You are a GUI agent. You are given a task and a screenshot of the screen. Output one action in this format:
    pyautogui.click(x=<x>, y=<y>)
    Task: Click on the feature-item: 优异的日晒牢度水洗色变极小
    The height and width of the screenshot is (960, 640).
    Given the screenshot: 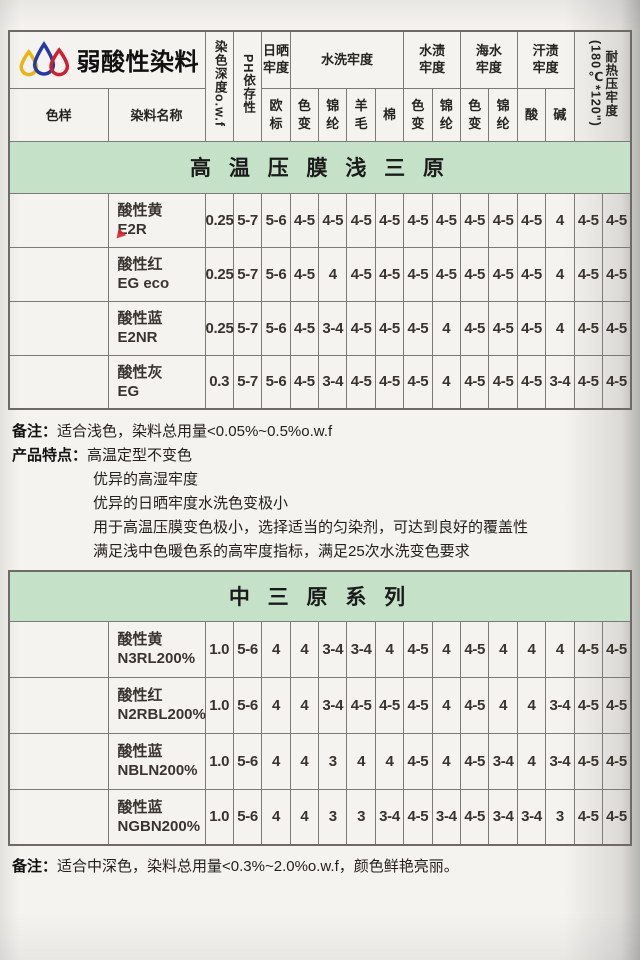 What is the action you would take?
    pyautogui.click(x=191, y=503)
    